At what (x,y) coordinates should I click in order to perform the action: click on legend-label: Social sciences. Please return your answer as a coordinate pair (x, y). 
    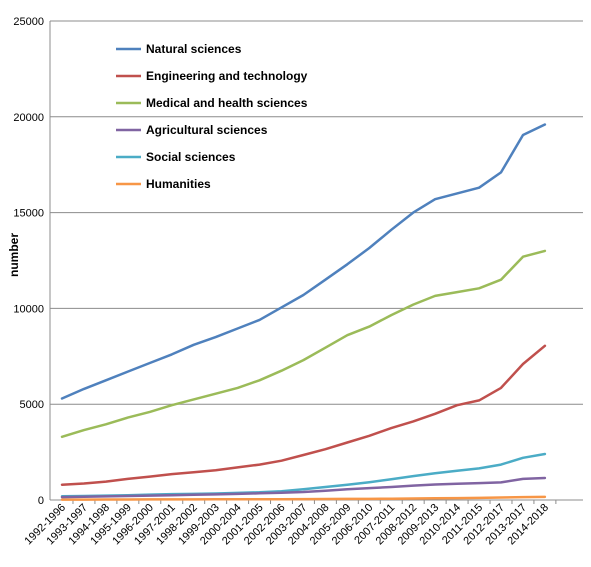
    Looking at the image, I should click on (191, 157).